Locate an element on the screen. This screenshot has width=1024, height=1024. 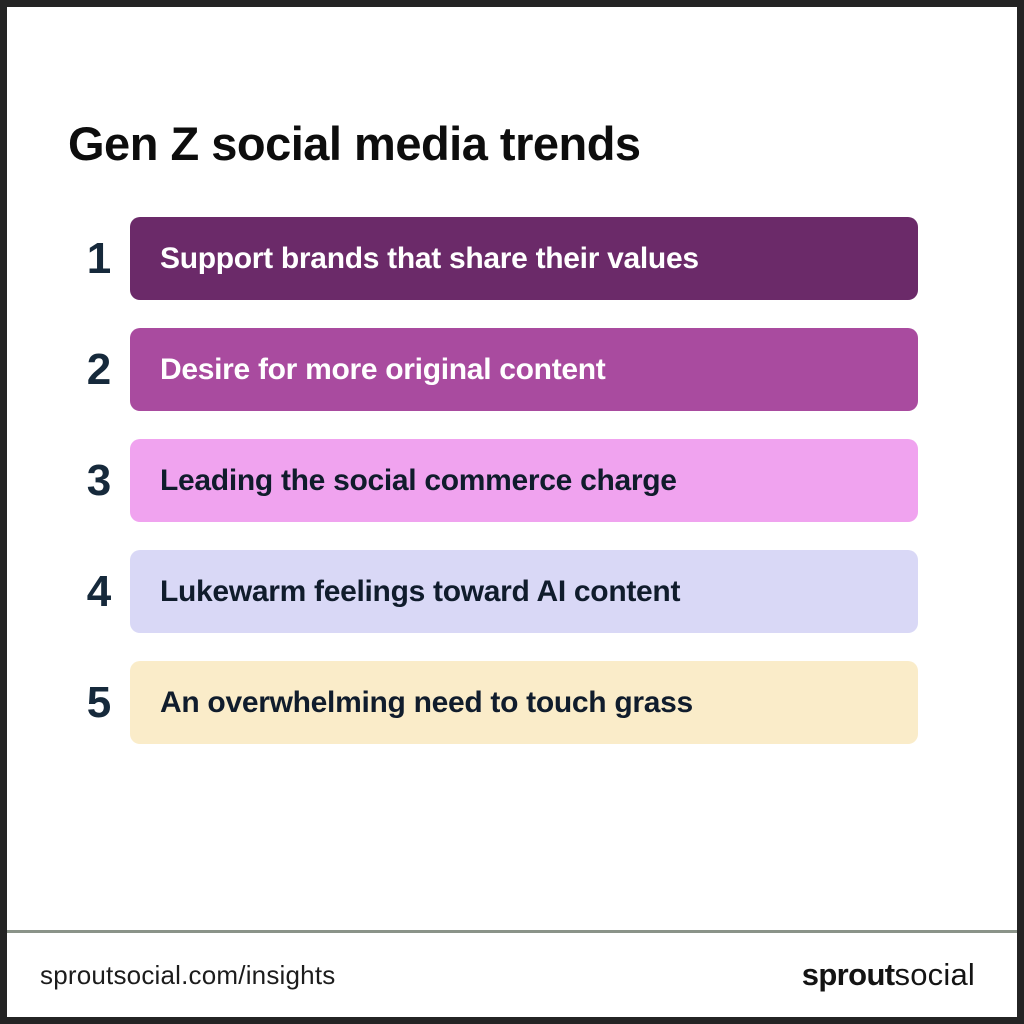
trend-label: An overwhelming need to touch grass is located at coordinates (426, 702).